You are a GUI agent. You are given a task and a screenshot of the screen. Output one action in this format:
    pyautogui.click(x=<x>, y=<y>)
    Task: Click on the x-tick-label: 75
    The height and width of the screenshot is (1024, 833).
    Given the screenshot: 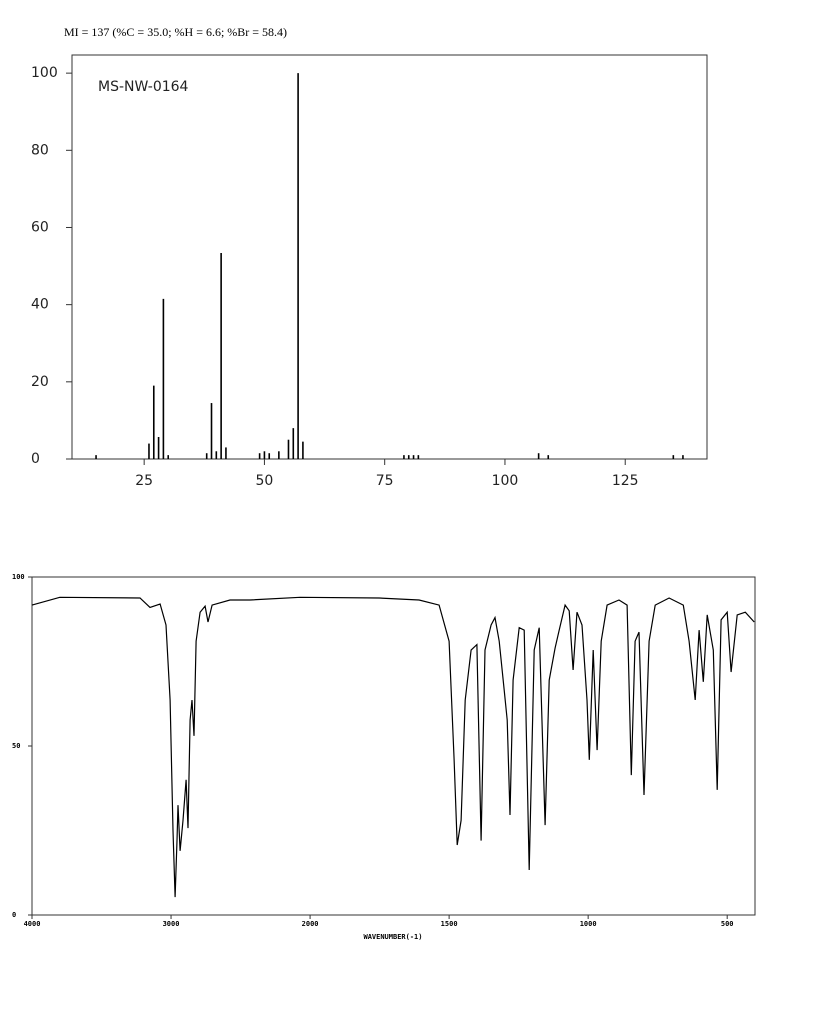 What is the action you would take?
    pyautogui.click(x=385, y=481)
    